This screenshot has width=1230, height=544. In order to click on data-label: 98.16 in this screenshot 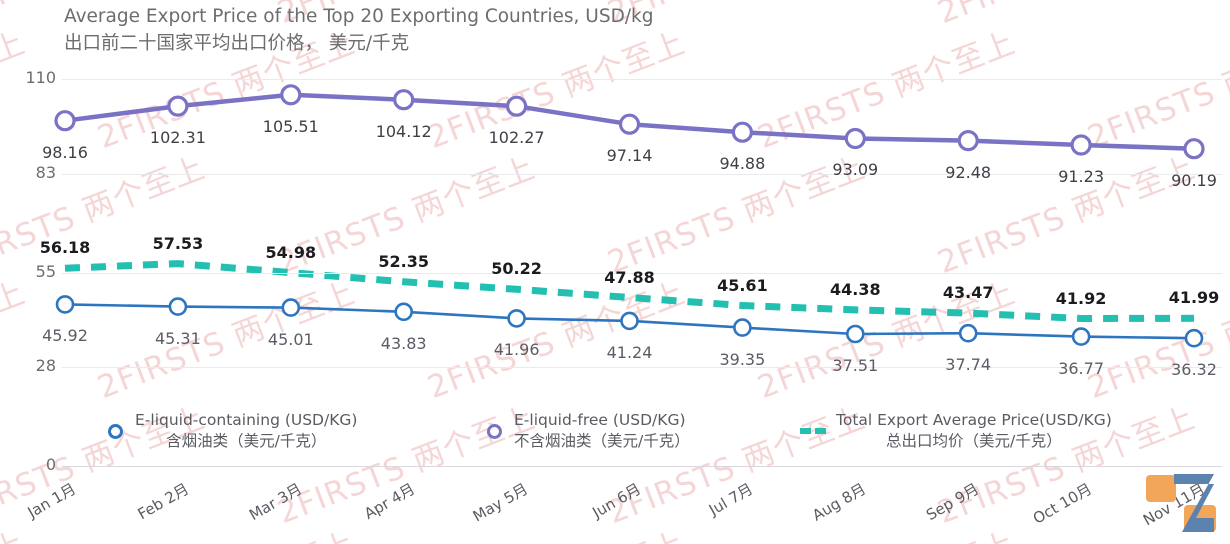, I will do `click(65, 152)`.